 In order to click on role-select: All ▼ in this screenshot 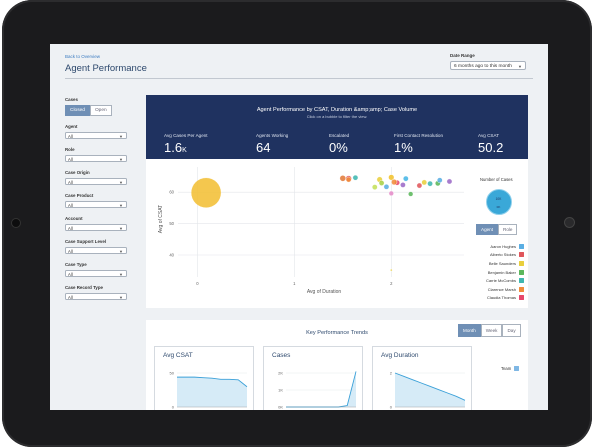, I will do `click(96, 158)`.